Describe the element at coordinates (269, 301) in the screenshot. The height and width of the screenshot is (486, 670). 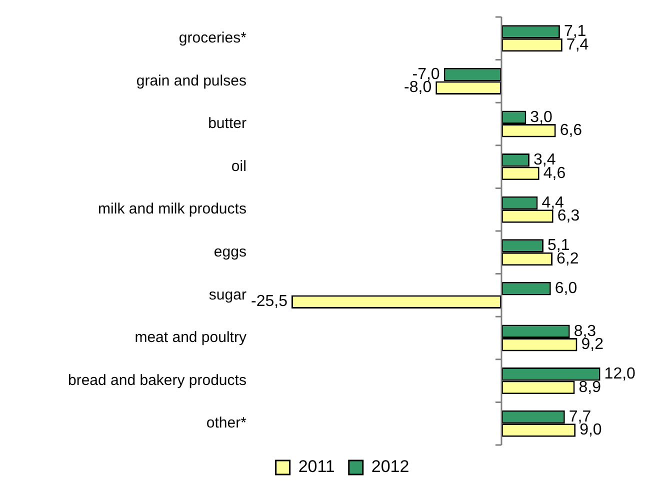
I see `data-label: -25,5` at that location.